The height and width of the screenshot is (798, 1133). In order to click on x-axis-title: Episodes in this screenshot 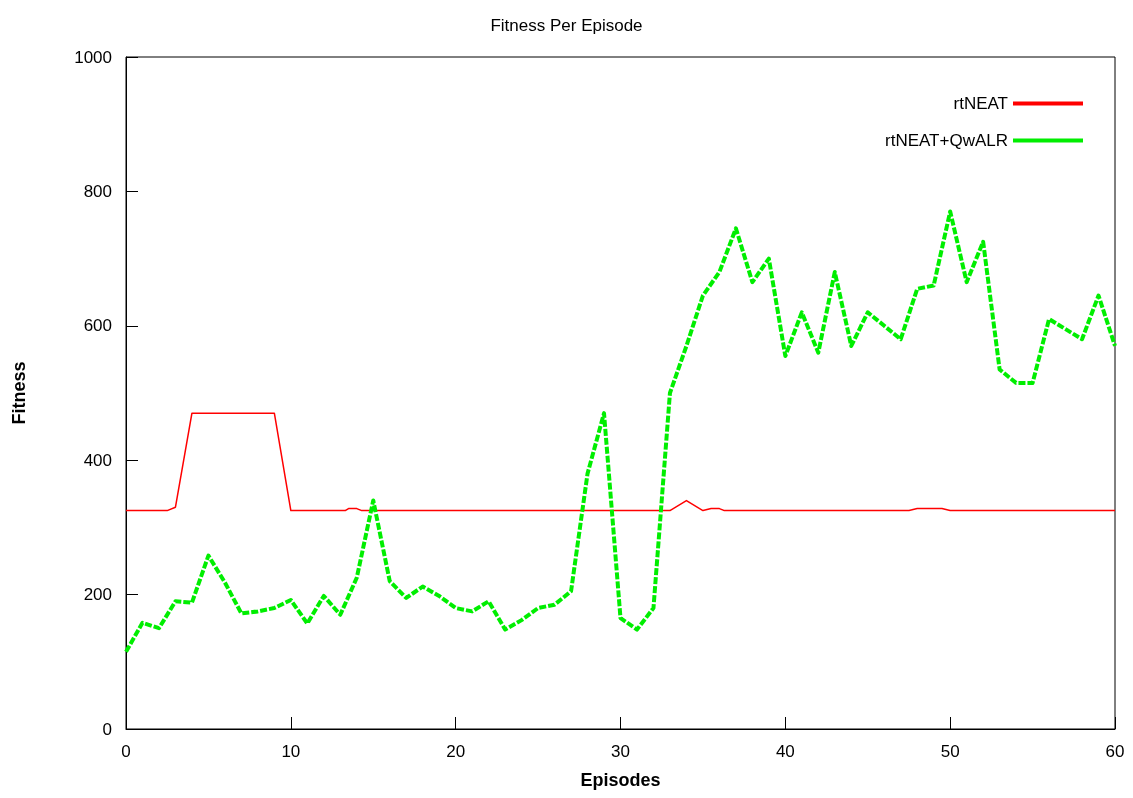, I will do `click(620, 780)`.